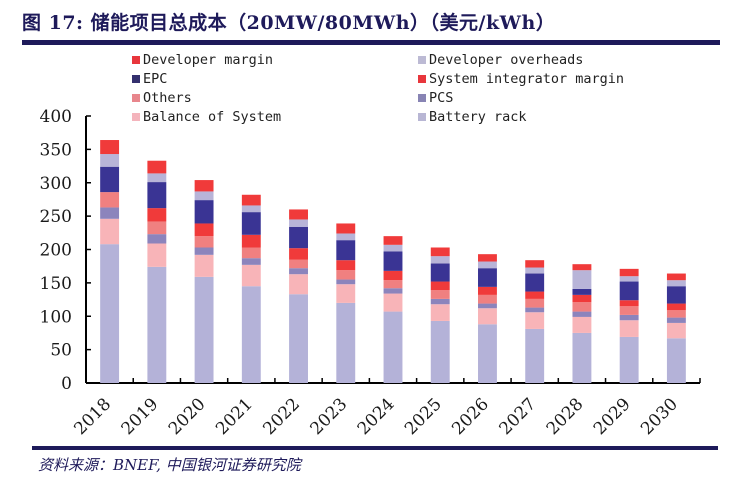 This screenshot has width=744, height=483. Describe the element at coordinates (329, 416) in the screenshot. I see `x-tick-label: 2023` at that location.